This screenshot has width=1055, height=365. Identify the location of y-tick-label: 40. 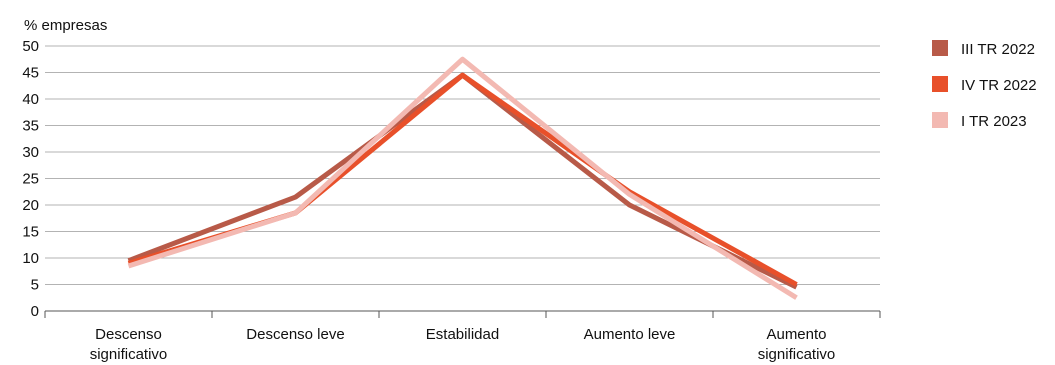
(30, 99).